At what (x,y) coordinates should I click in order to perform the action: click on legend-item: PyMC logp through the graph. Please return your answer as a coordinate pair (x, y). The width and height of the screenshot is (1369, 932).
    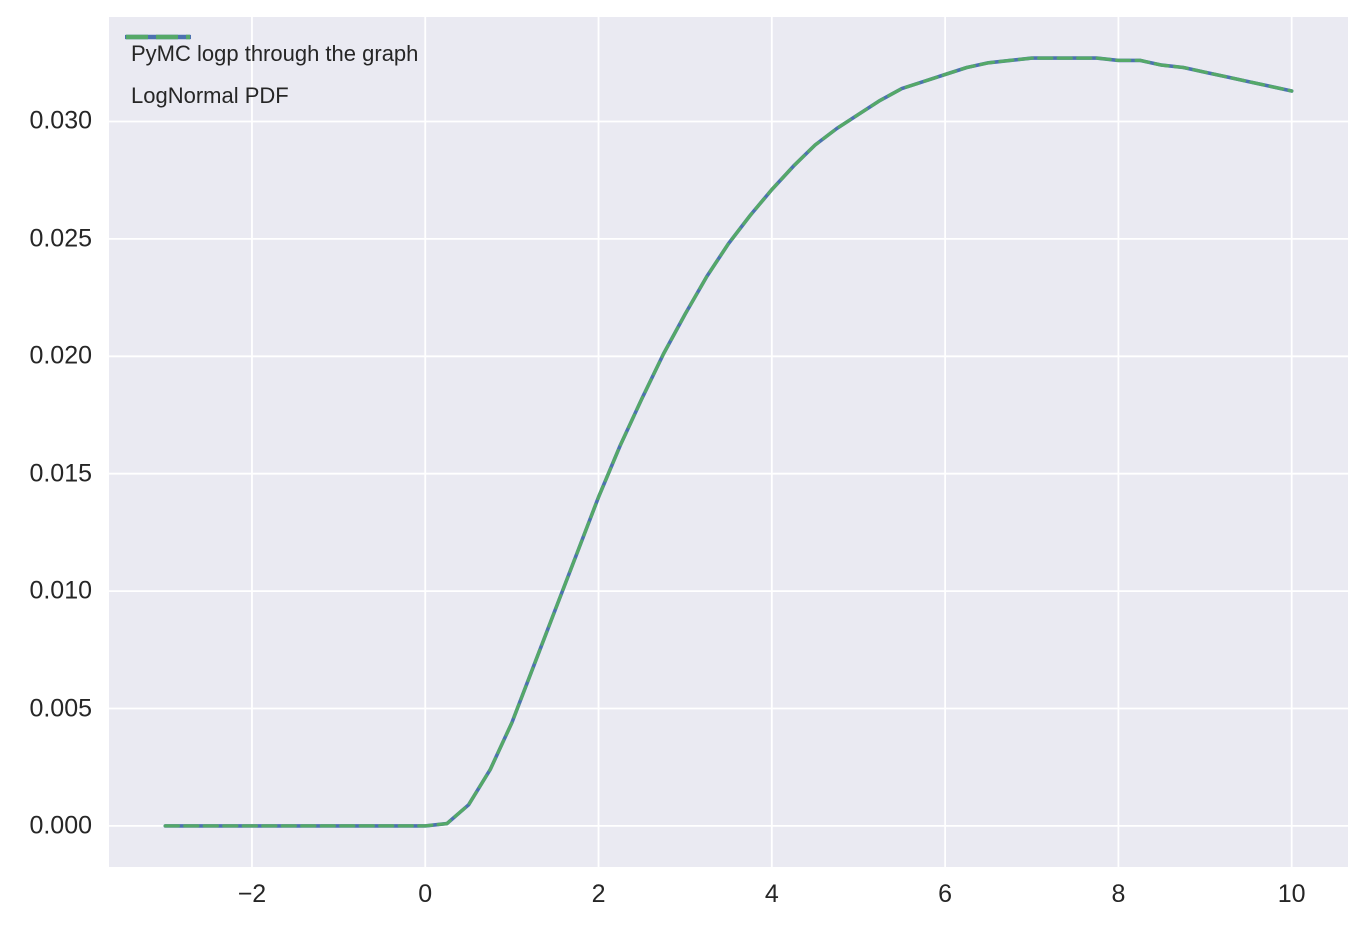
    Looking at the image, I should click on (263, 54).